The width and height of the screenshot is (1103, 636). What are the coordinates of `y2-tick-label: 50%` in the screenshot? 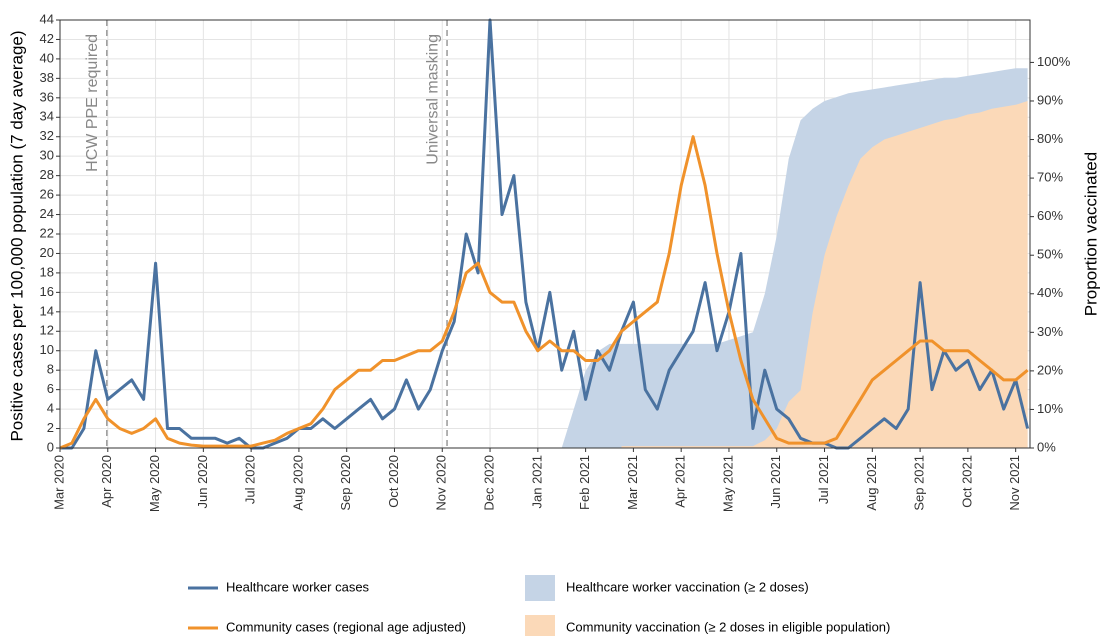 It's located at (1050, 254).